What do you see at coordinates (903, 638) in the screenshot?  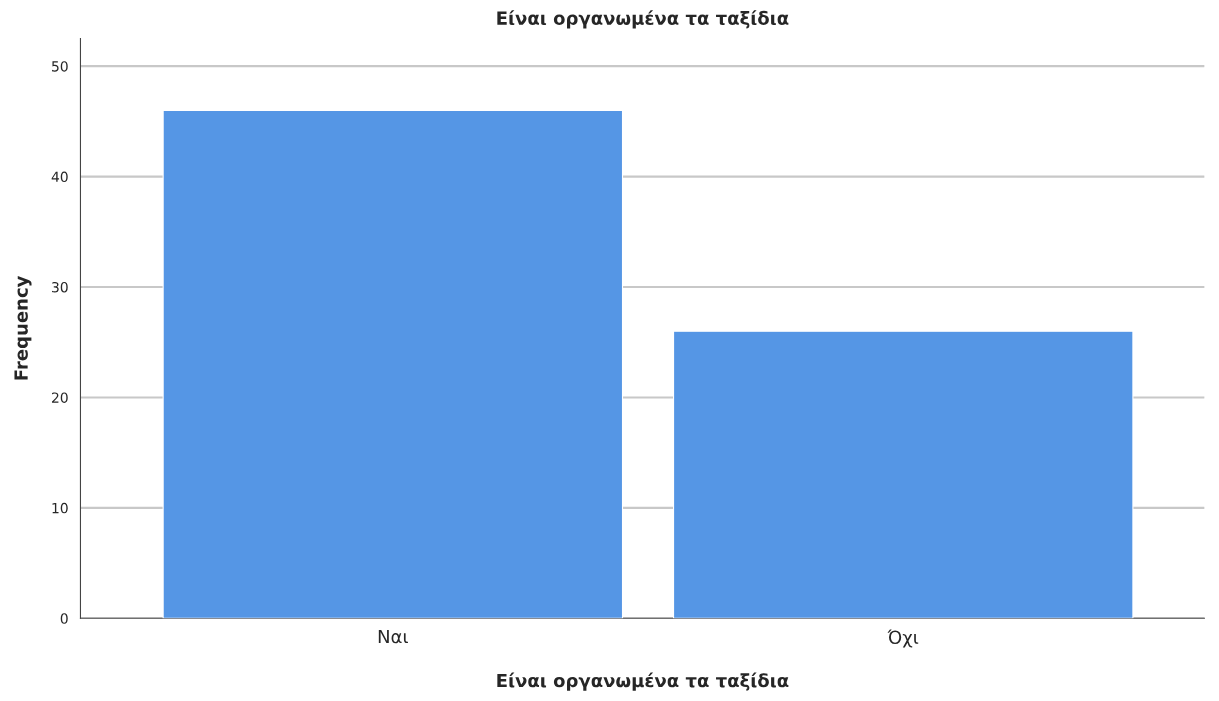 I see `x-tick-label: Όχι` at bounding box center [903, 638].